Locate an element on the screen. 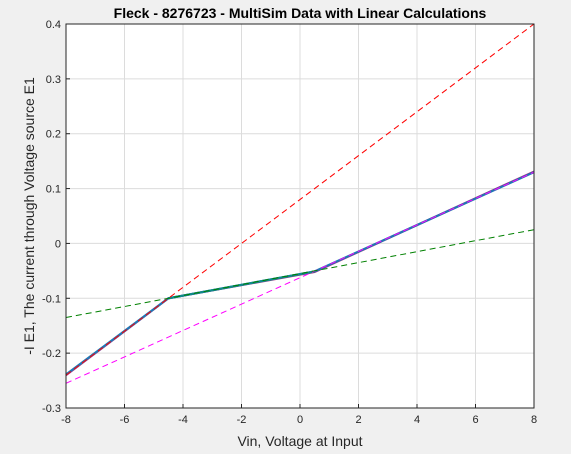 This screenshot has width=571, height=454. x-tick-label: 2 is located at coordinates (358, 420).